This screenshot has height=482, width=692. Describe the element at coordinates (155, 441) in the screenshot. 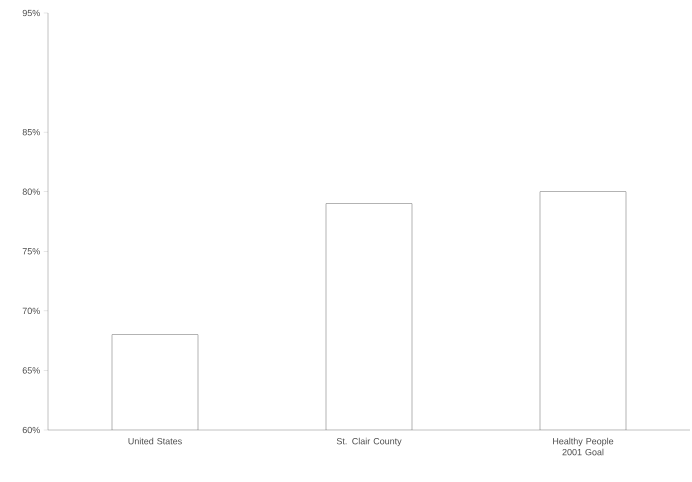

I see `x-tick-label: United States` at that location.